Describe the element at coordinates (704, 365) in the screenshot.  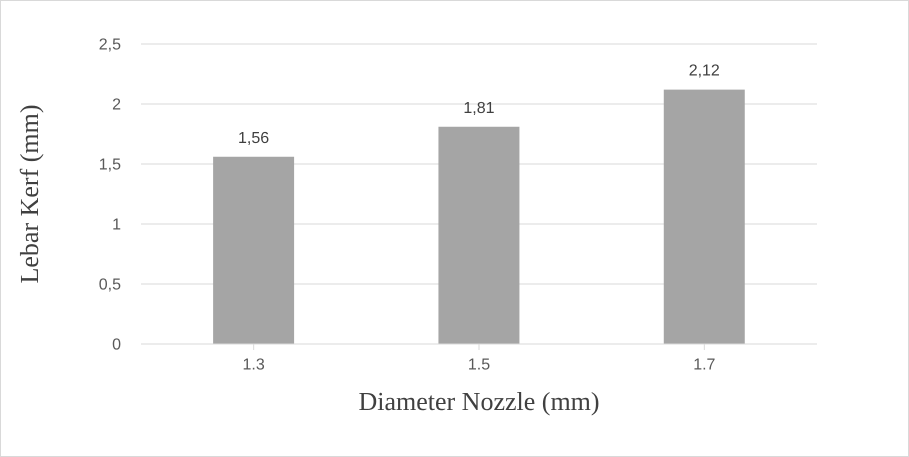
I see `x-tick-label: 1.7` at that location.